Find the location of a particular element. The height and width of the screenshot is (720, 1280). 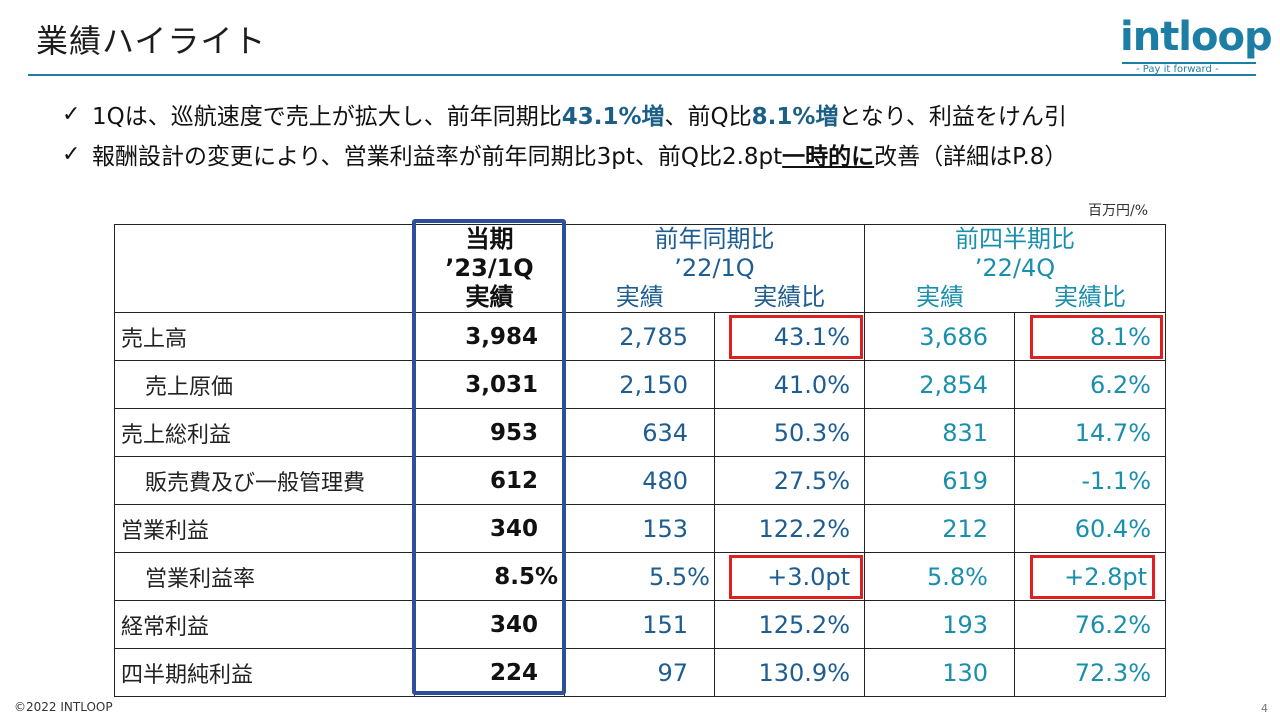

row-label: 四半期純利益 is located at coordinates (264, 672).